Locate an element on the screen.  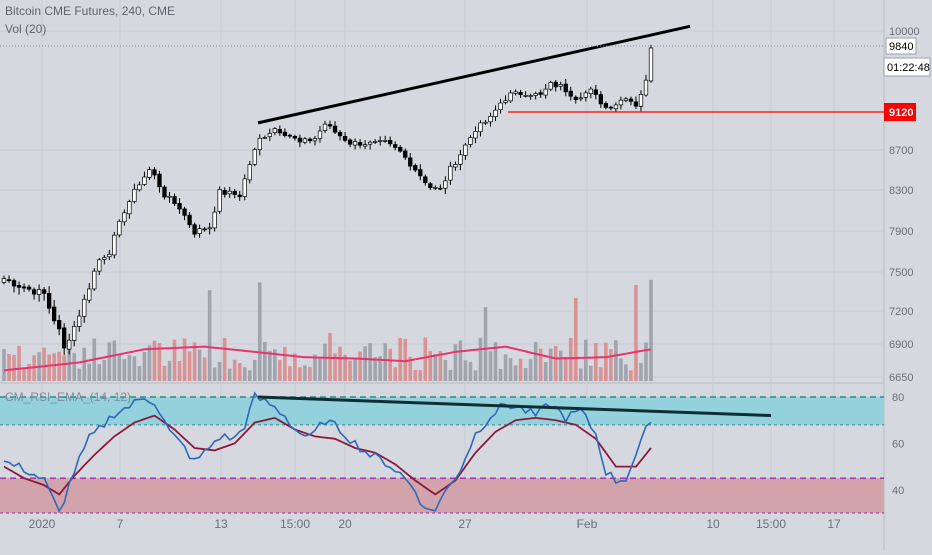
volume-ma-line is located at coordinates (327, 358).